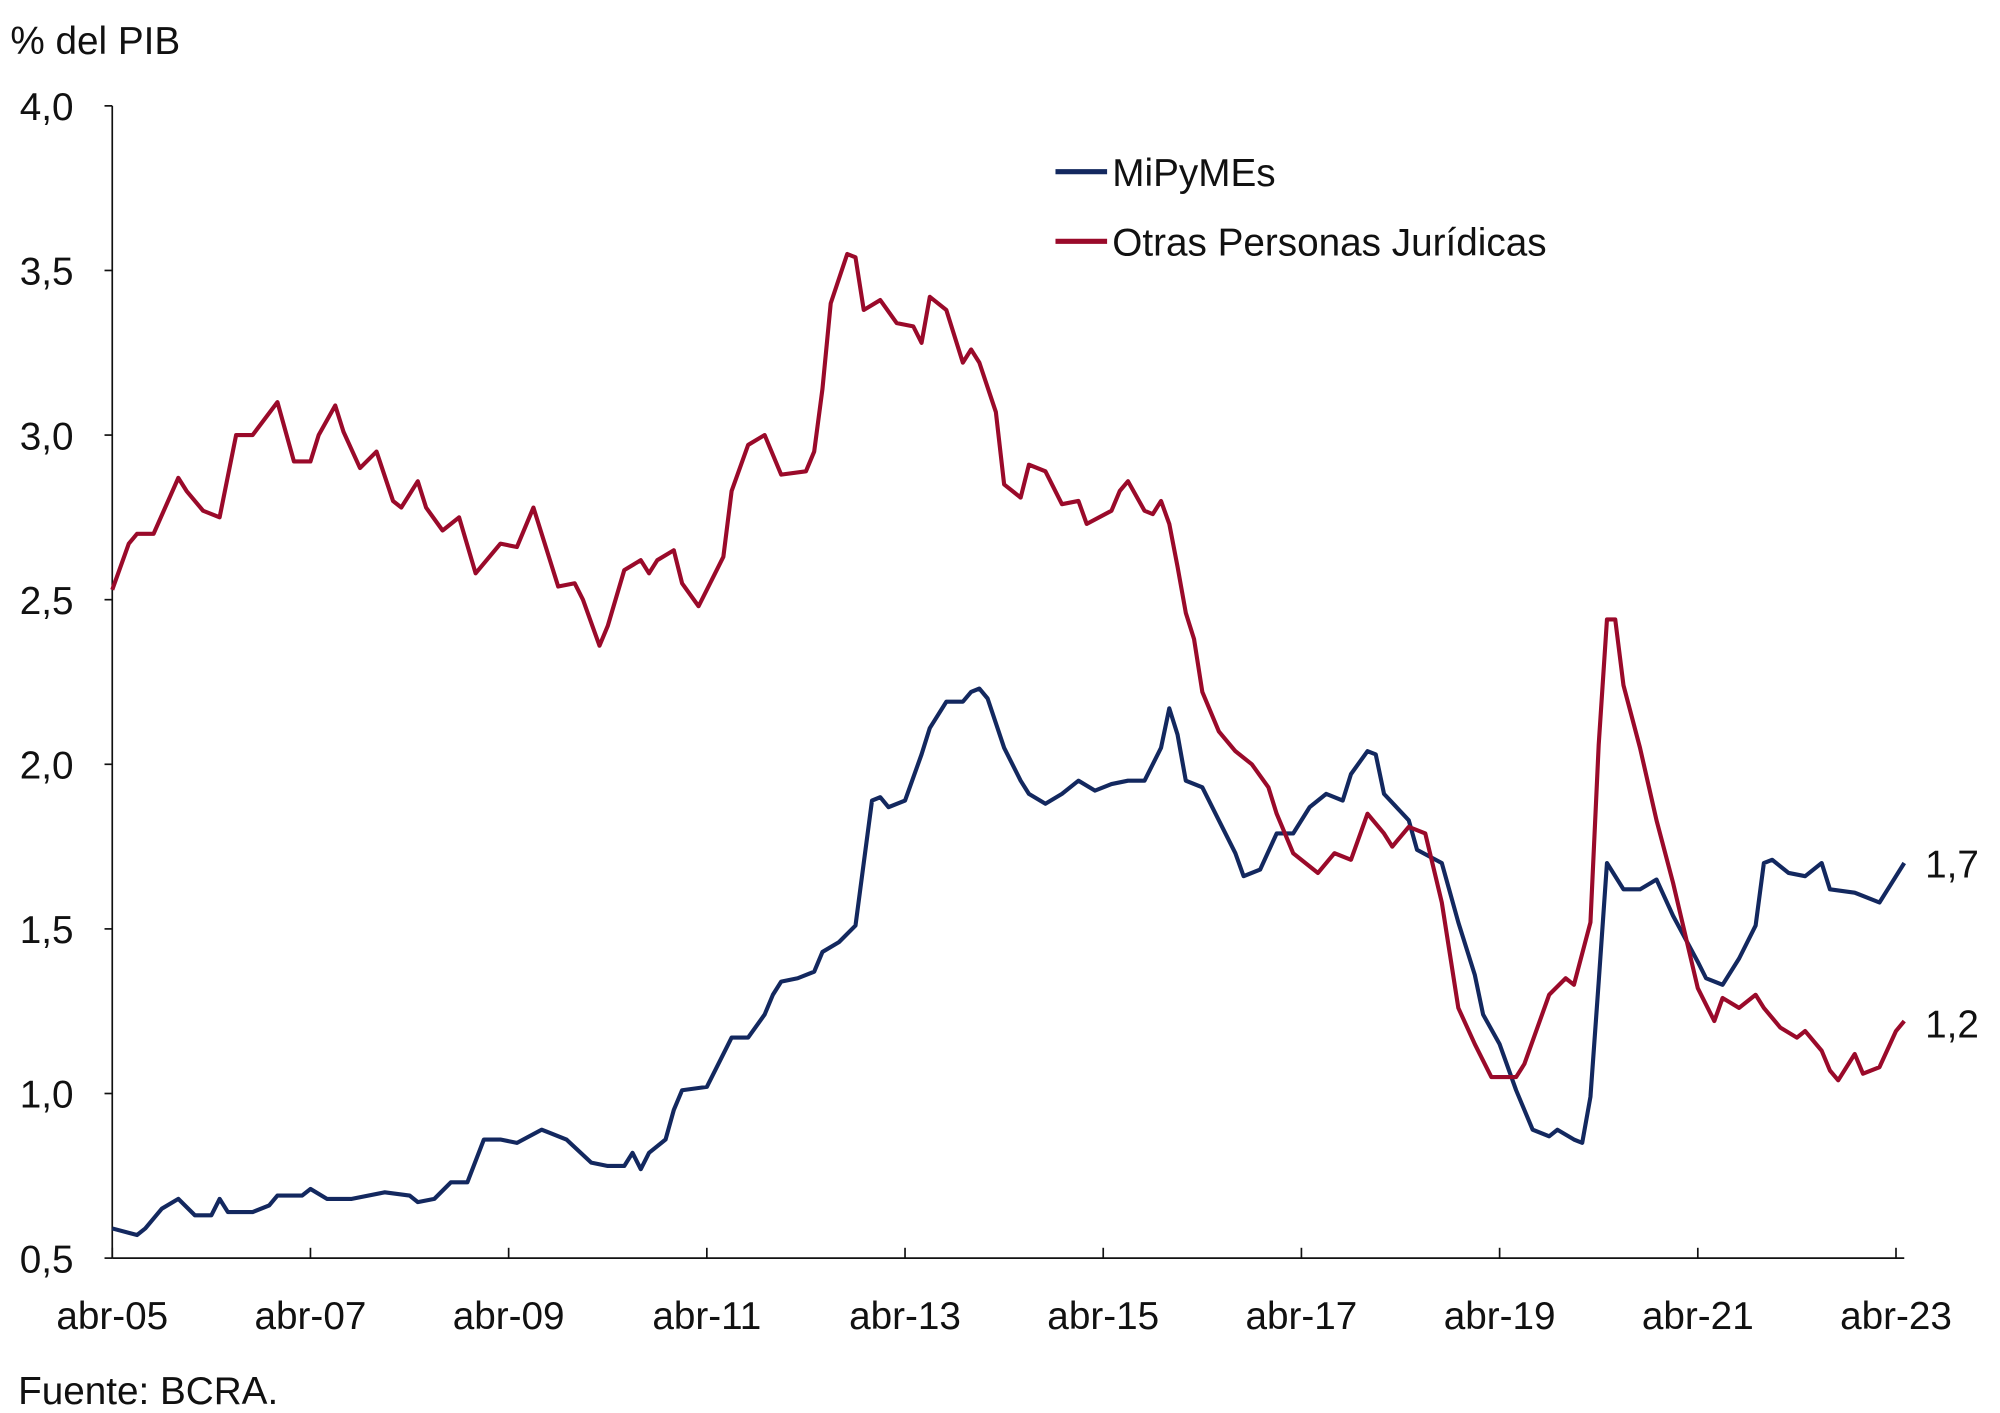 The height and width of the screenshot is (1413, 2000). Describe the element at coordinates (1329, 243) in the screenshot. I see `legend-label-otras: Otras Personas Jurídicas` at that location.